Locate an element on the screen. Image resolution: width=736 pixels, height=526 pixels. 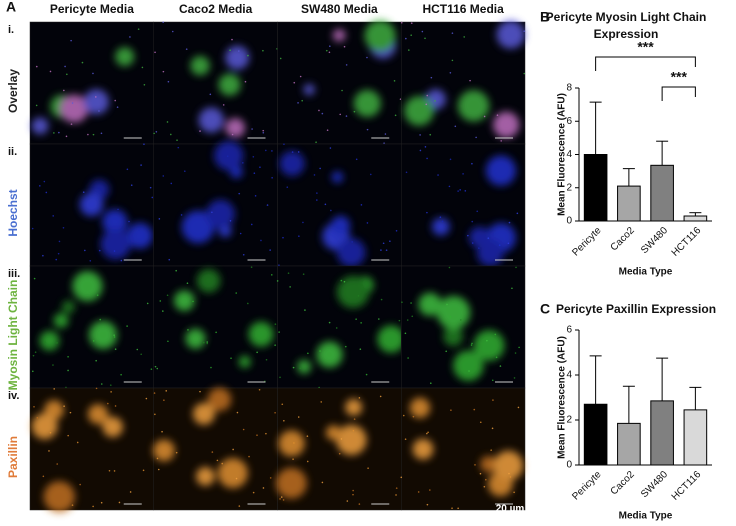
x-axis-label: Media Type is located at coordinates (646, 272).